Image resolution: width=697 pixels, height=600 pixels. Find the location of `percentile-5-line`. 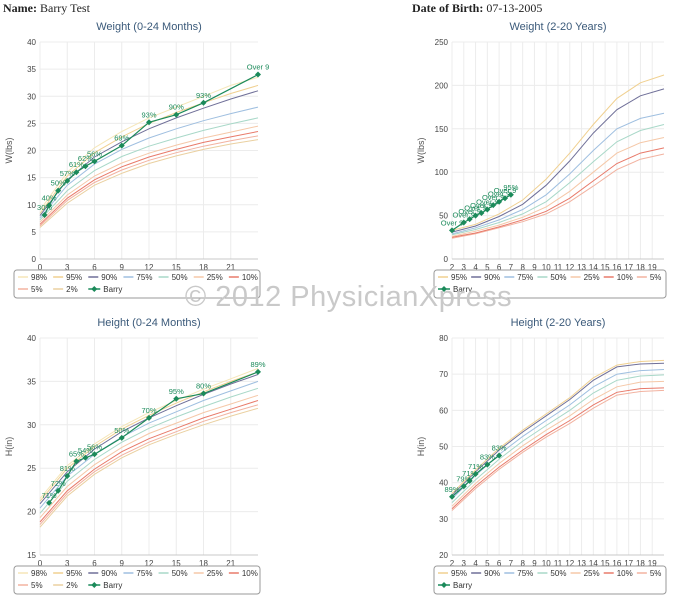

percentile-5-line is located at coordinates (149, 181).